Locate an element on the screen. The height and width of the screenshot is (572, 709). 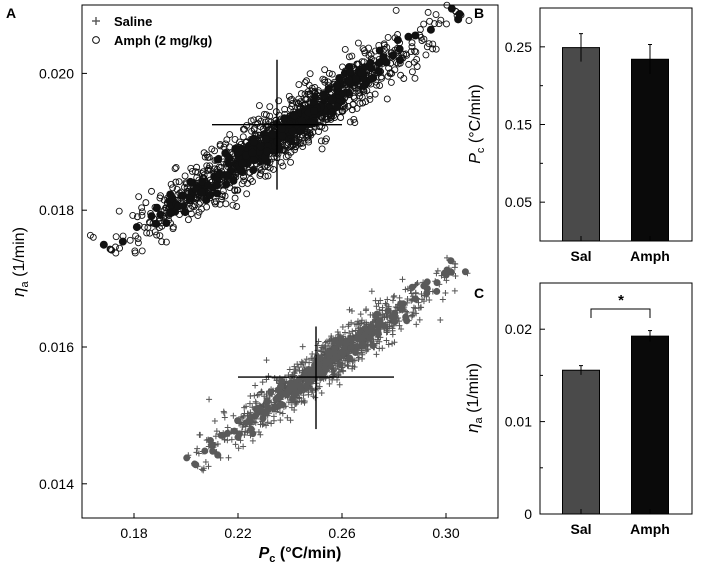
panel-c-ylabel: ηa (1/min) is located at coordinates (474, 398).